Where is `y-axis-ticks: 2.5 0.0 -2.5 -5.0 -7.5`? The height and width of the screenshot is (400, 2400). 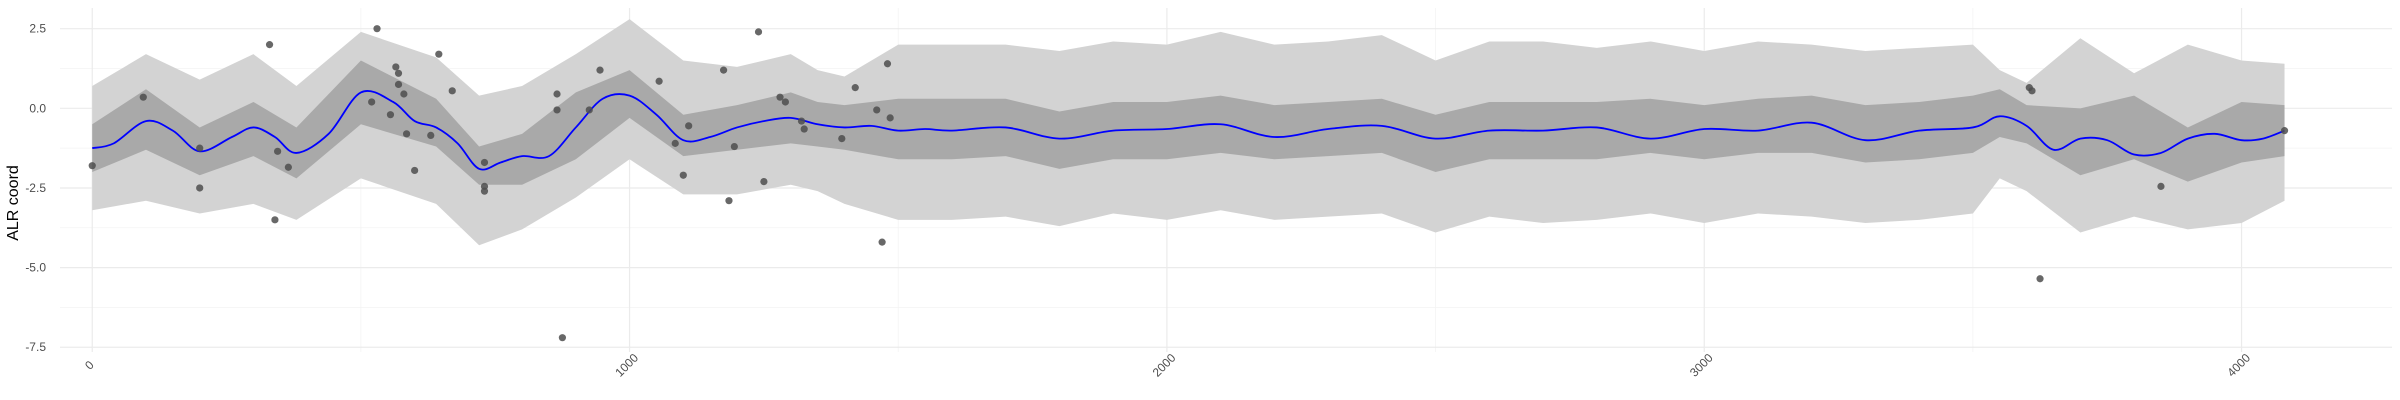
y-axis-ticks: 2.5 0.0 -2.5 -5.0 -7.5 is located at coordinates (35, 188).